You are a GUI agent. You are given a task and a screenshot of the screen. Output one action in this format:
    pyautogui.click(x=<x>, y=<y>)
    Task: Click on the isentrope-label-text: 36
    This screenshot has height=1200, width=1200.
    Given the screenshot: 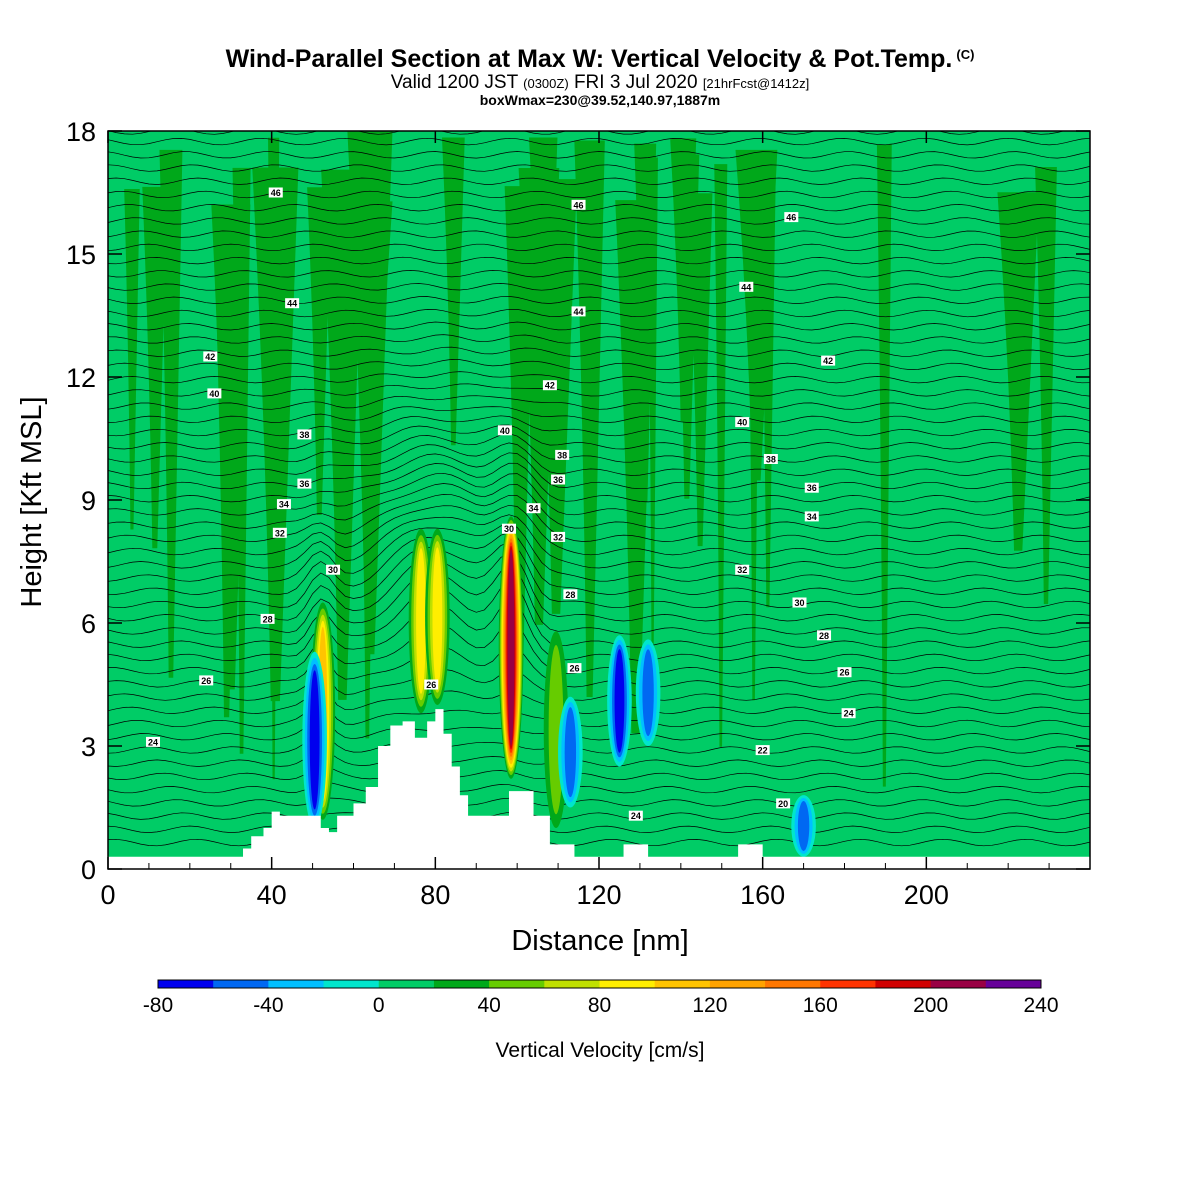 What is the action you would take?
    pyautogui.click(x=304, y=484)
    